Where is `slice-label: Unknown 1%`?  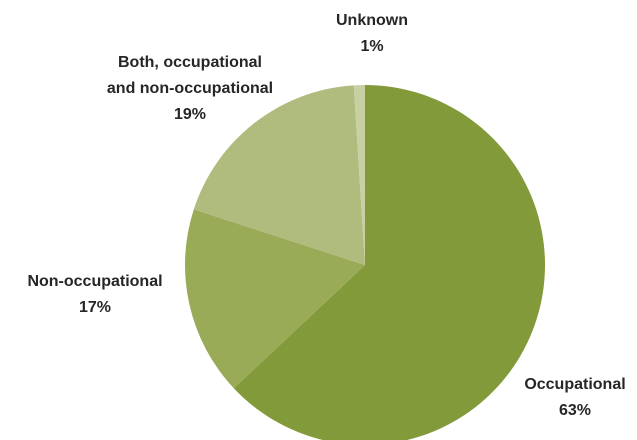 slice-label: Unknown 1% is located at coordinates (372, 34).